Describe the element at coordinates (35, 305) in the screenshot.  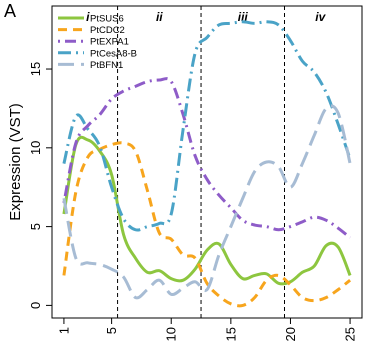
I see `y-tick-label: 0` at that location.